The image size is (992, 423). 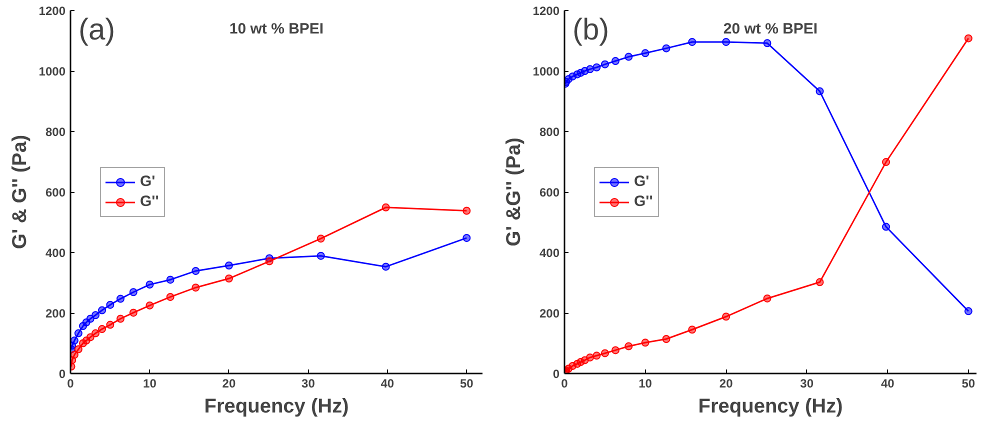 I want to click on y-axis-title: G' &G'' (Pa), so click(x=513, y=192).